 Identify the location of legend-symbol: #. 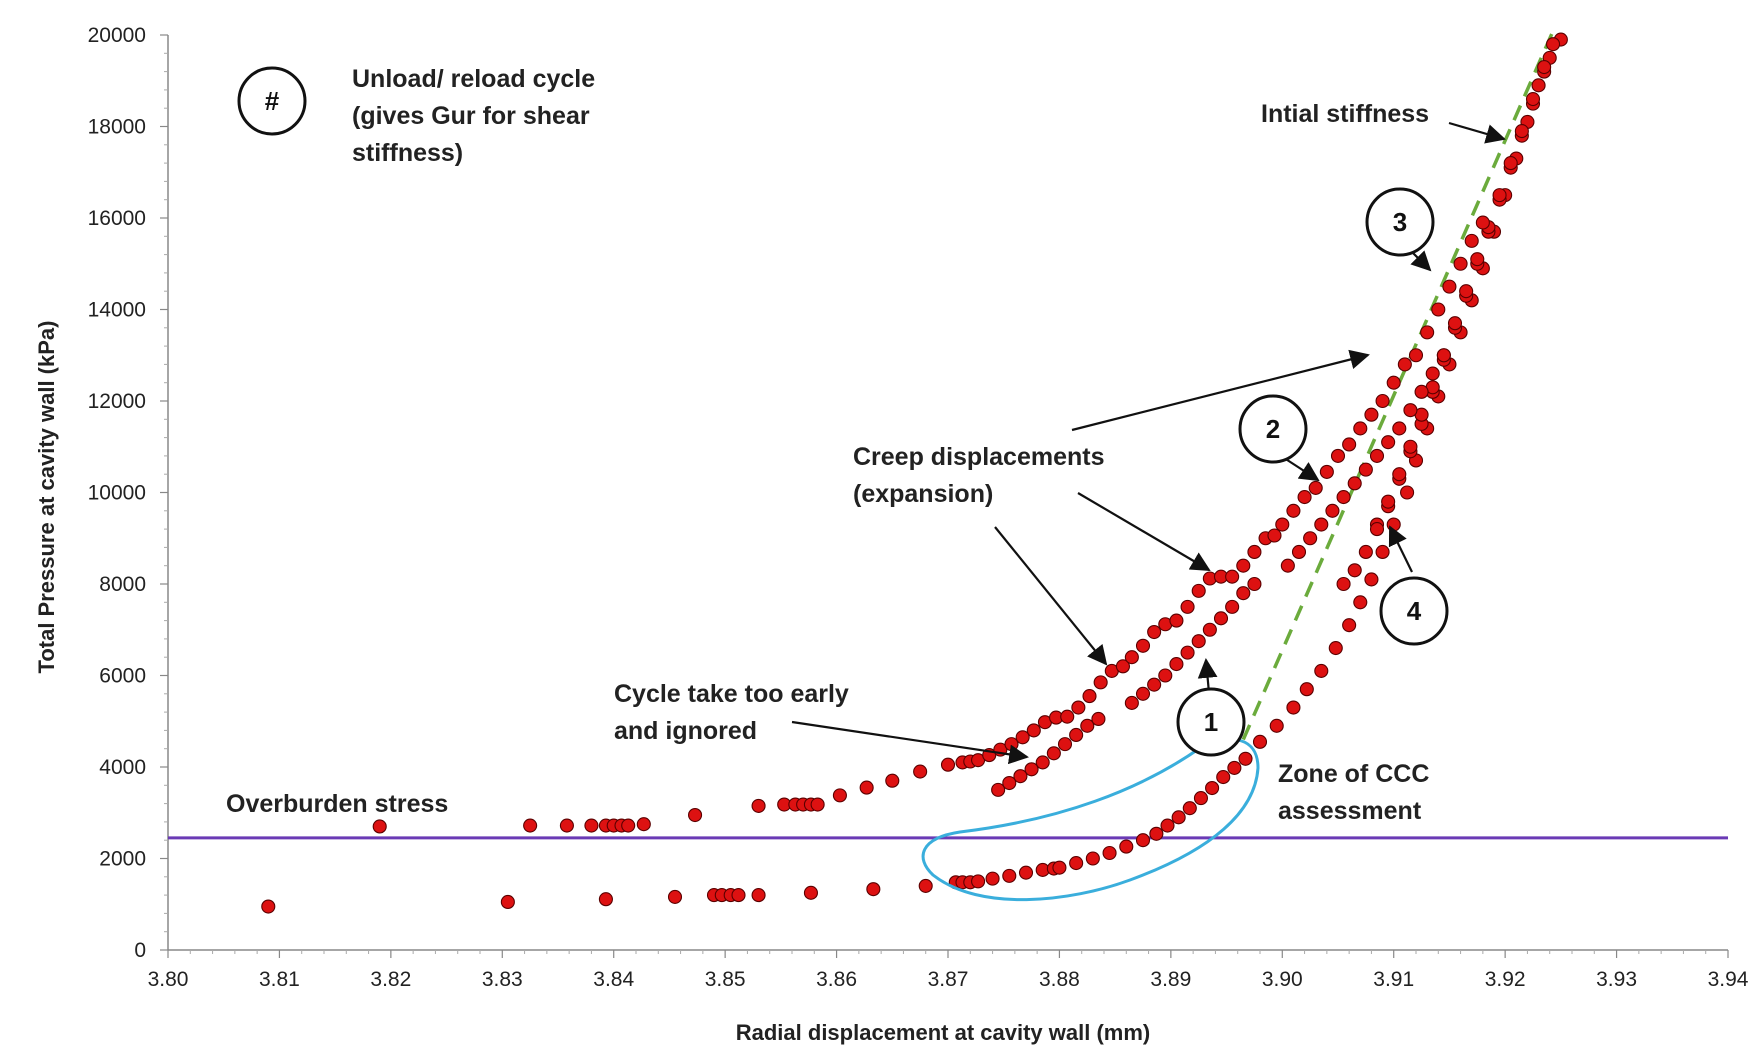
(272, 101).